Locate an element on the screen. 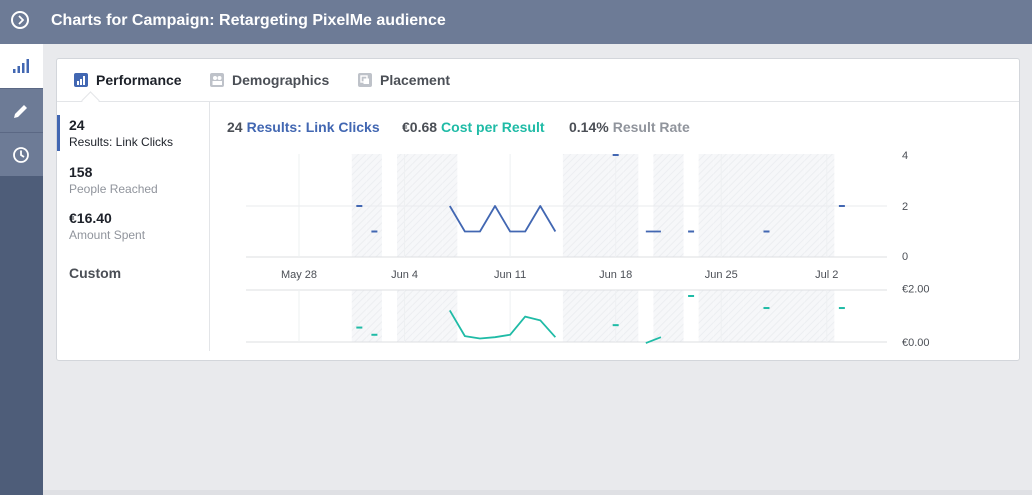 The height and width of the screenshot is (495, 1032). clock-icon is located at coordinates (21, 155).